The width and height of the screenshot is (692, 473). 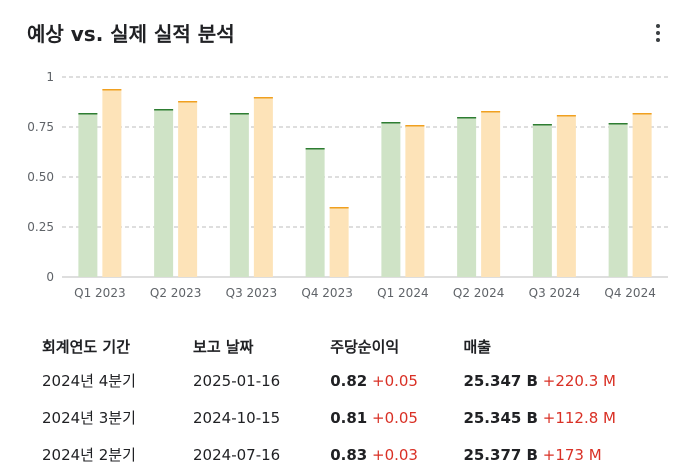 I want to click on x-tick-label: Q2 2023, so click(x=175, y=293).